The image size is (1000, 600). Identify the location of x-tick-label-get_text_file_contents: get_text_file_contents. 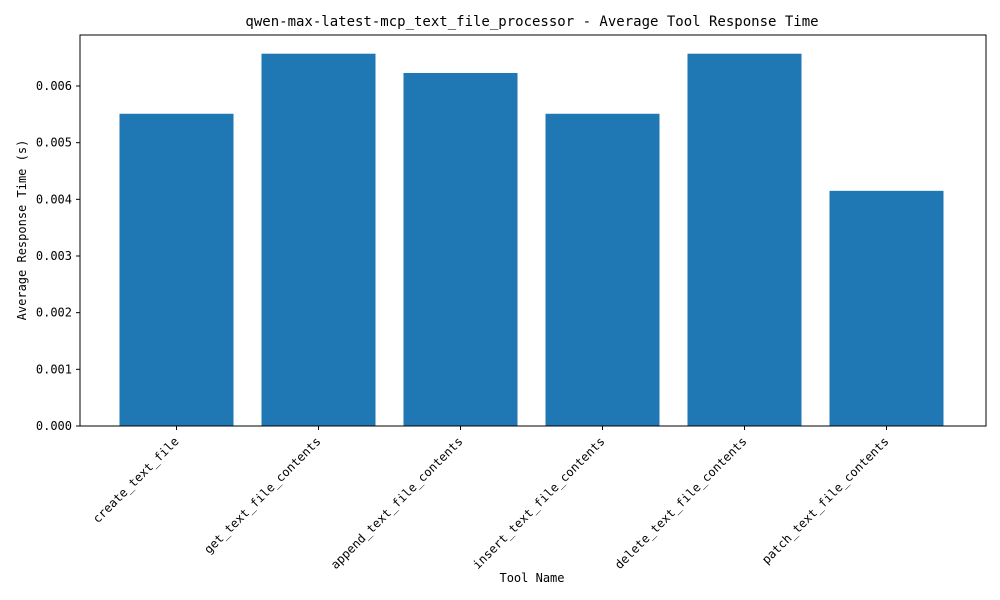
(262, 495).